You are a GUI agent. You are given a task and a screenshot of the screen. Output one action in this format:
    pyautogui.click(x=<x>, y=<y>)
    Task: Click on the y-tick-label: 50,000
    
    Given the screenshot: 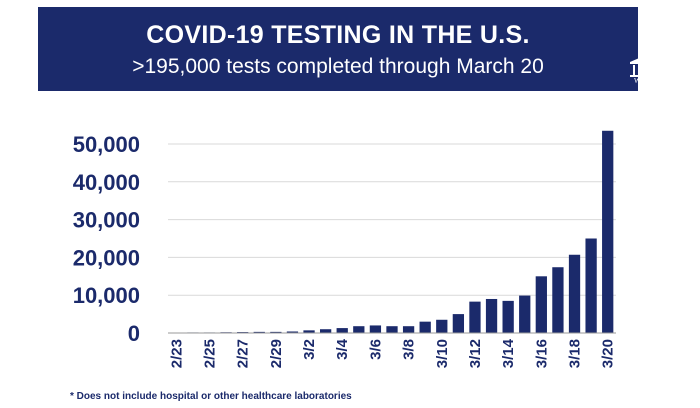 What is the action you would take?
    pyautogui.click(x=106, y=144)
    